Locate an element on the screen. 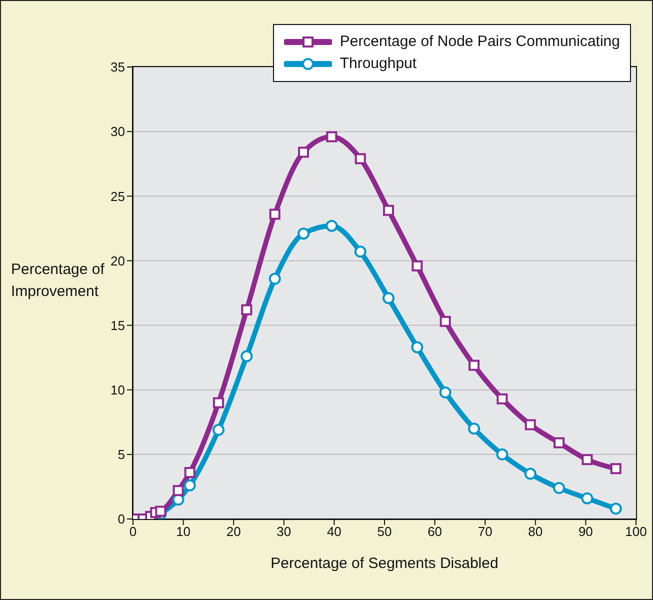 Image resolution: width=653 pixels, height=600 pixels. x-tick-label: 60 is located at coordinates (435, 532).